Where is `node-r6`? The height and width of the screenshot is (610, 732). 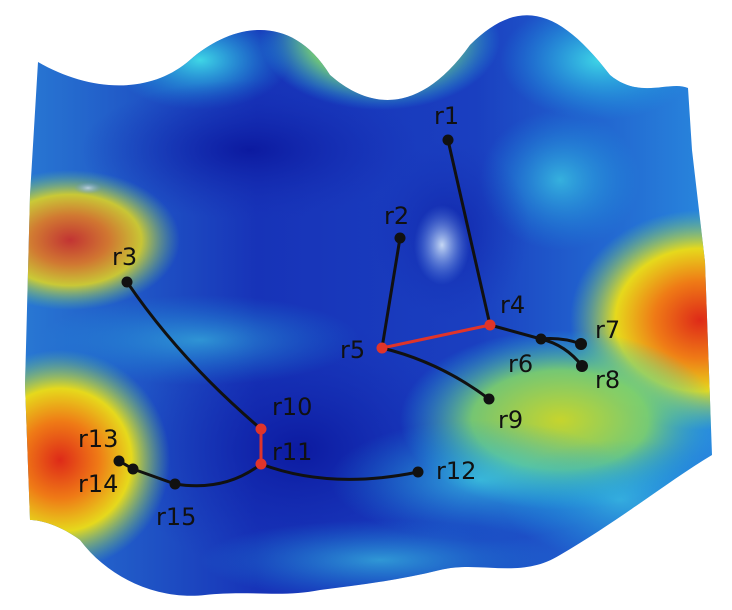
node-r6 is located at coordinates (541, 339).